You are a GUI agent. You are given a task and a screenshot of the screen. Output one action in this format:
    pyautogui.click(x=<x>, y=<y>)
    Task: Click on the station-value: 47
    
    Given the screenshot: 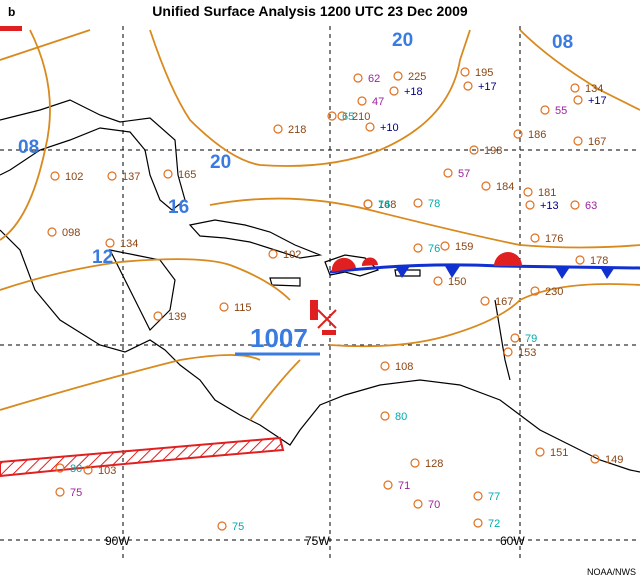 What is the action you would take?
    pyautogui.click(x=378, y=102)
    